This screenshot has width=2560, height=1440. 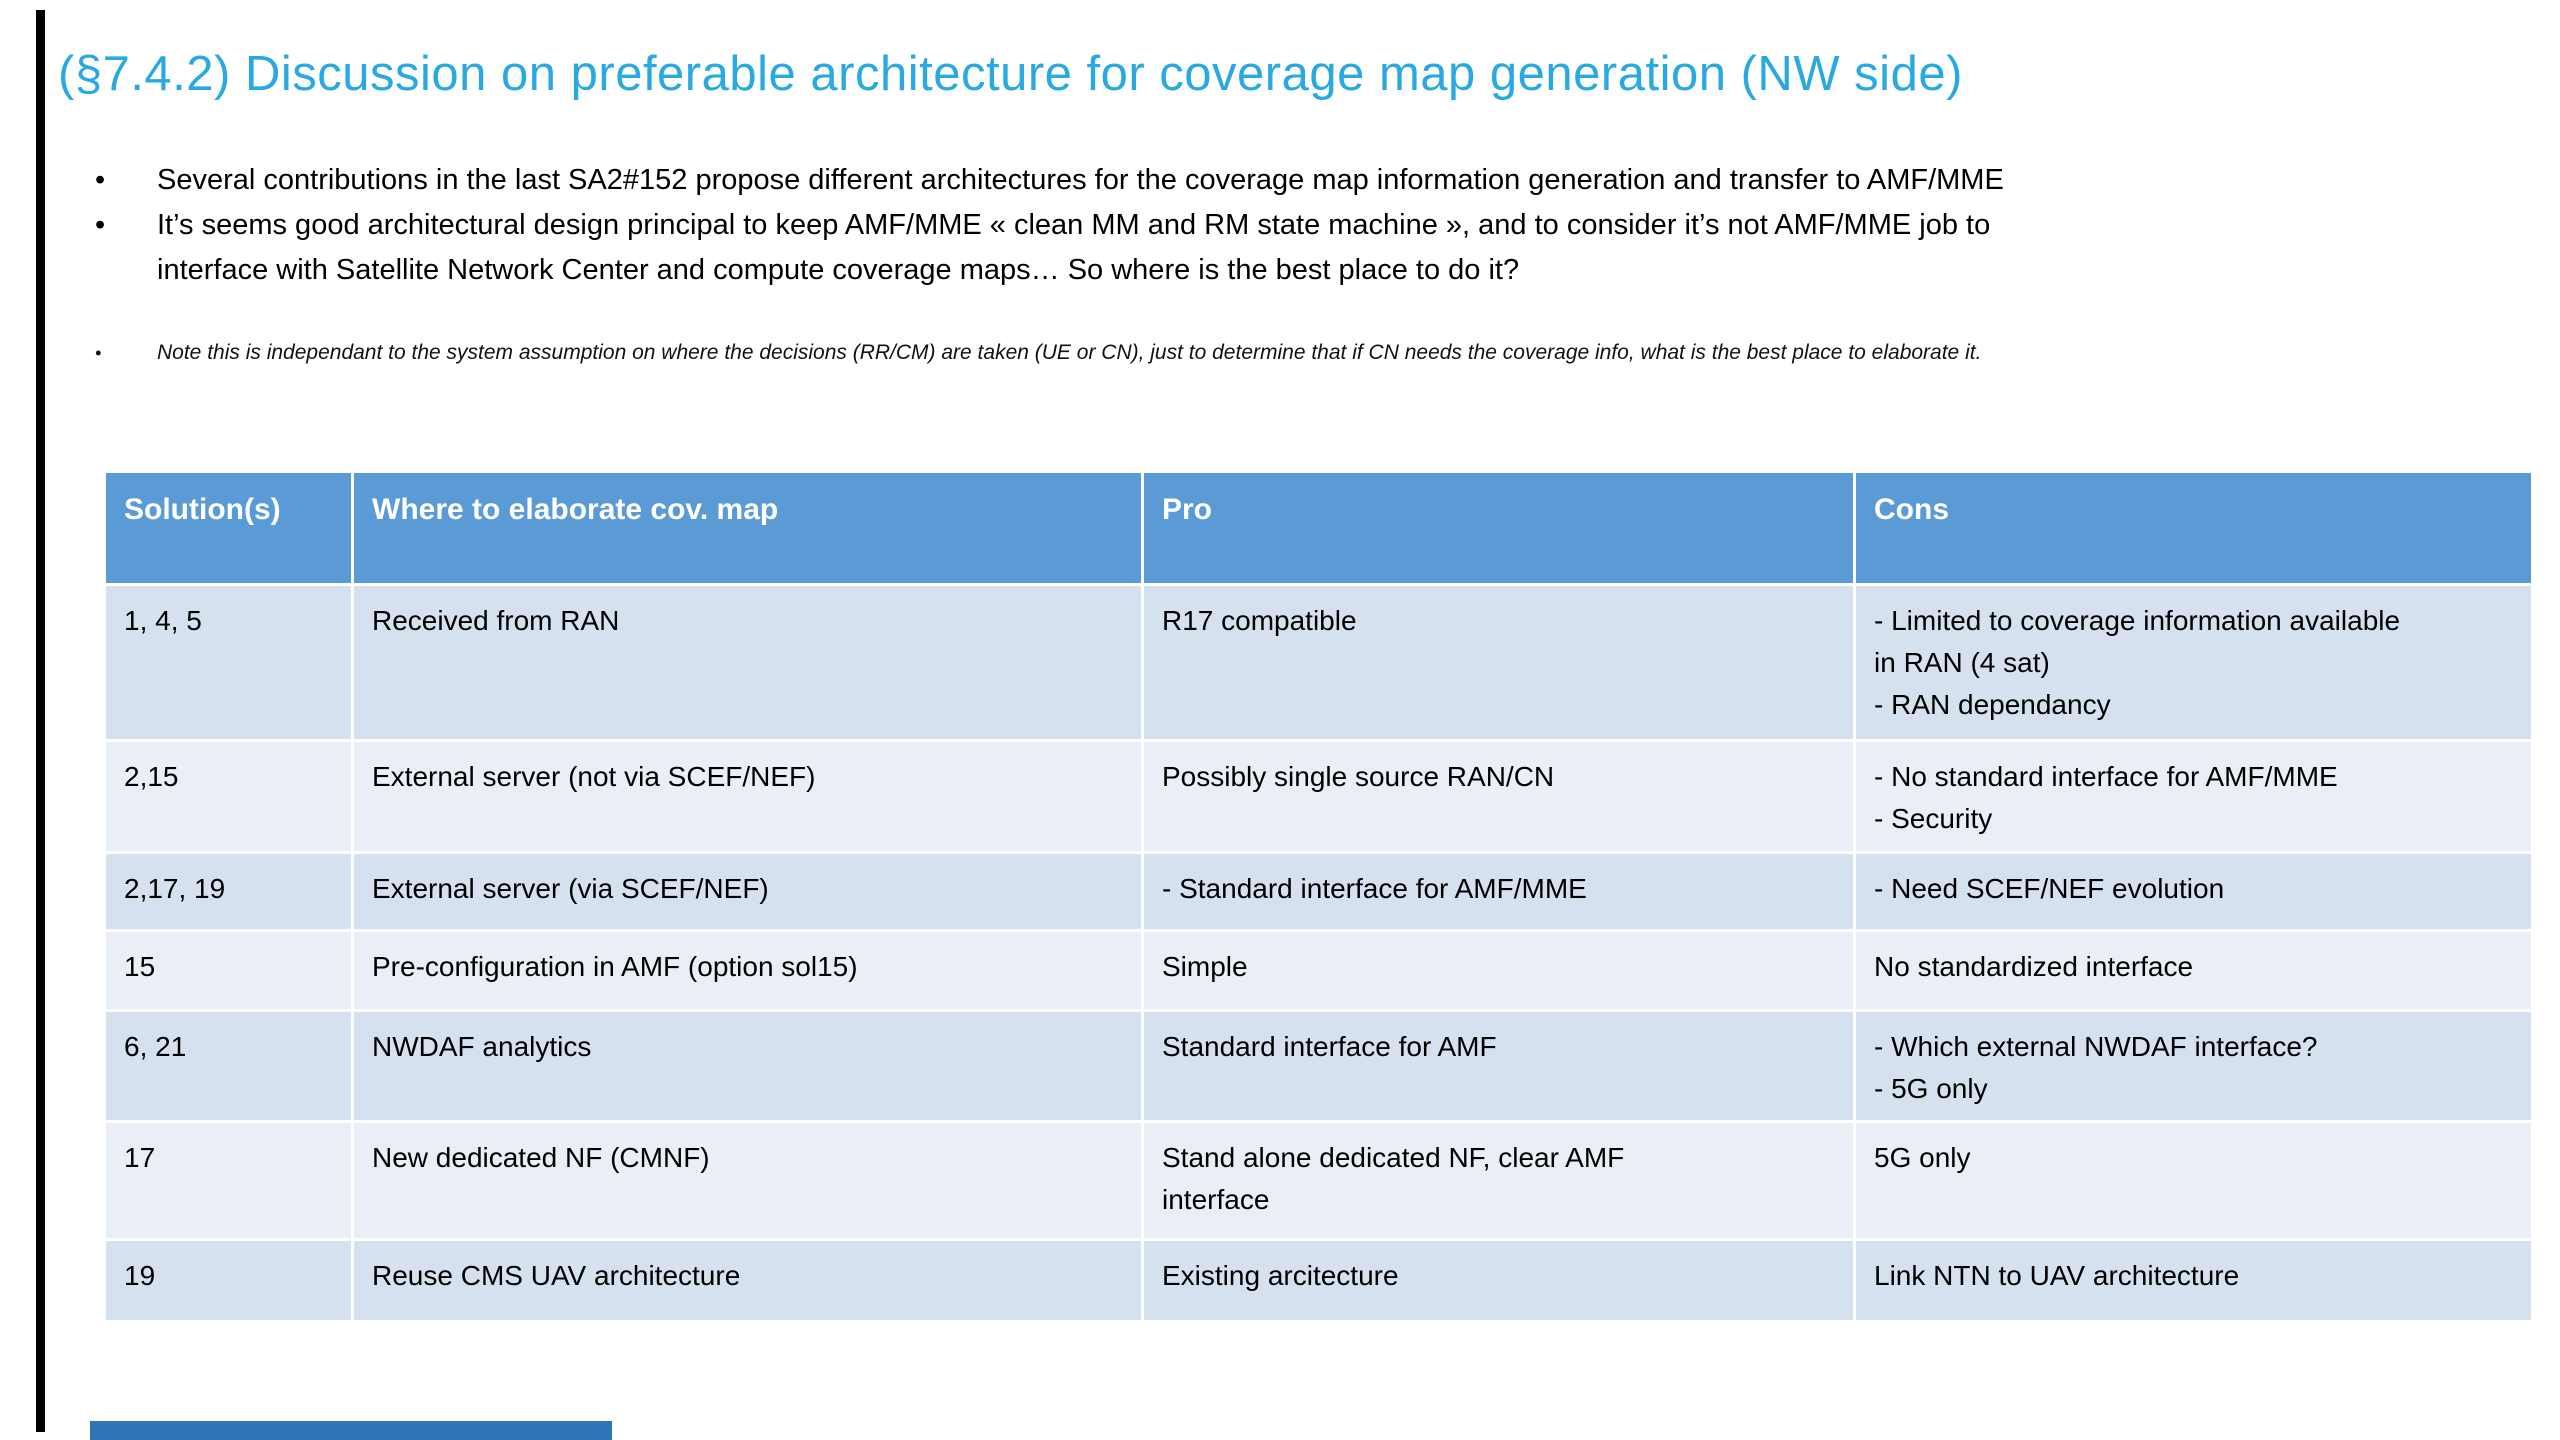 What do you see at coordinates (151, 776) in the screenshot?
I see `cell-text: 2,15` at bounding box center [151, 776].